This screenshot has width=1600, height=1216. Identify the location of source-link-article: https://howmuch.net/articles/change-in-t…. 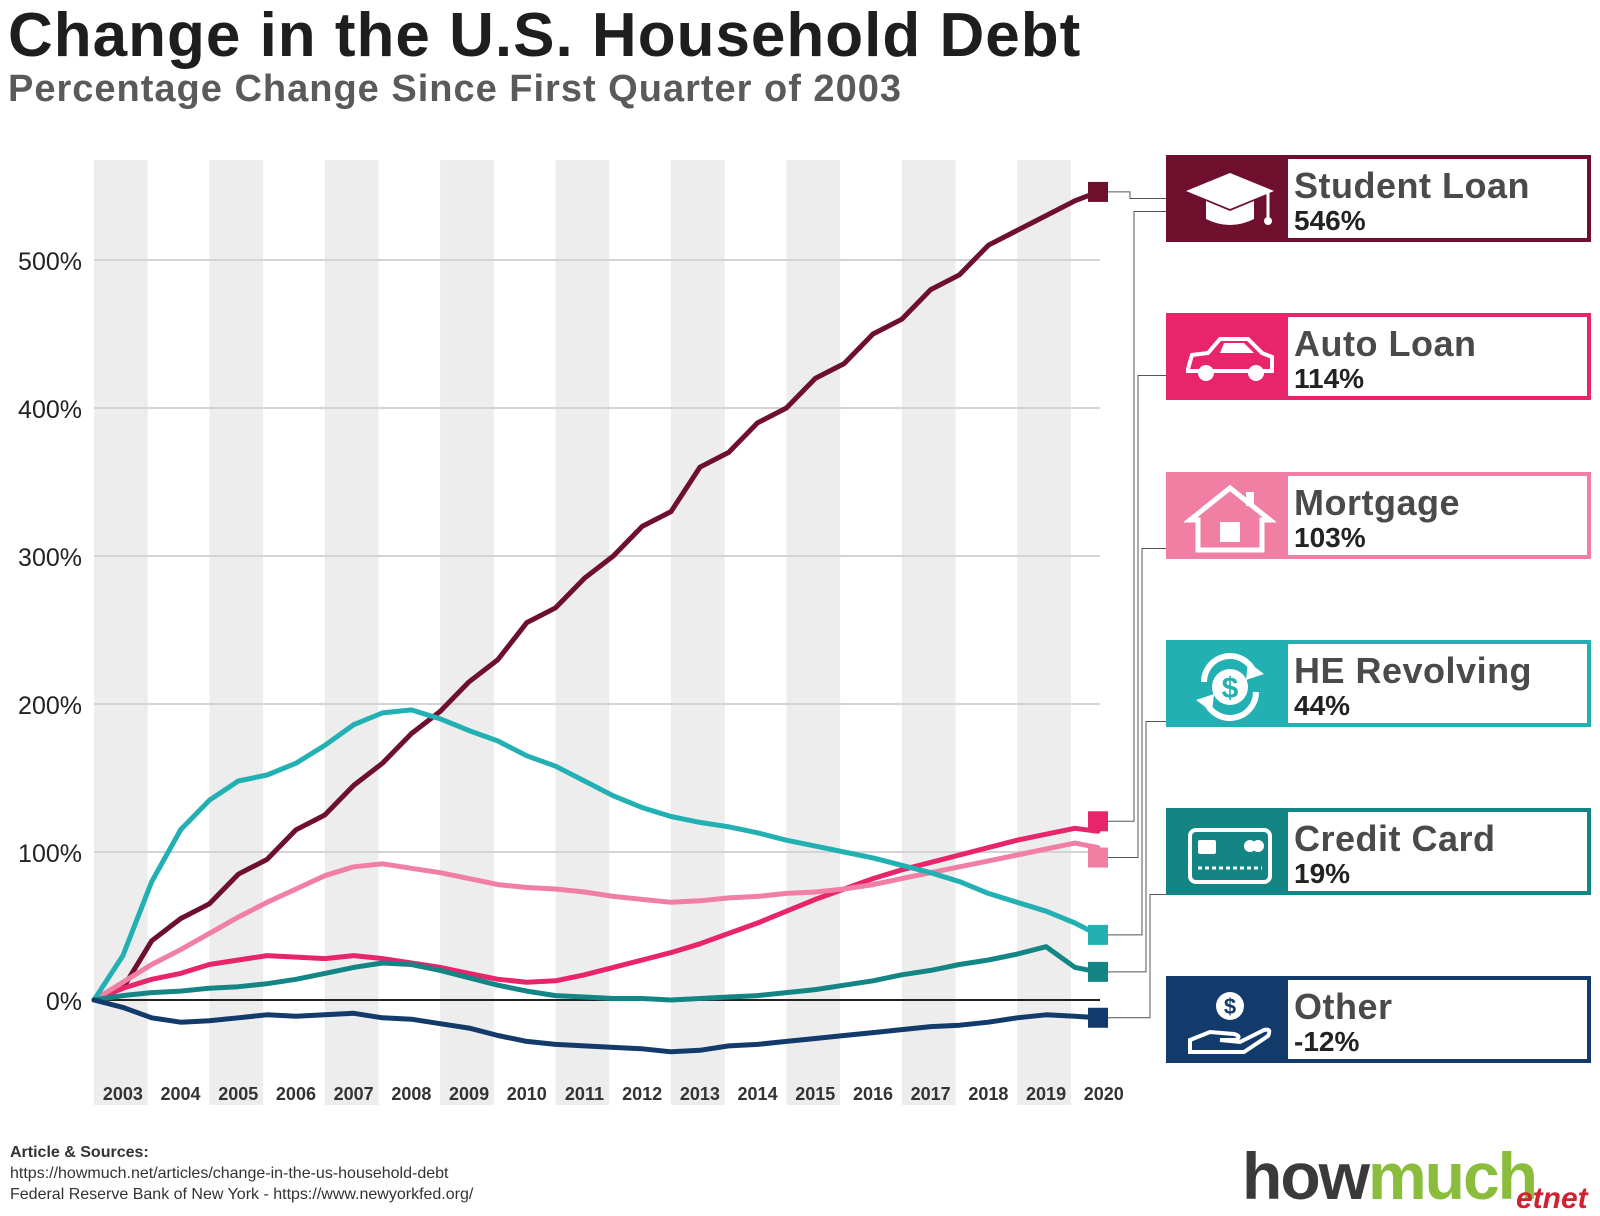
(229, 1173).